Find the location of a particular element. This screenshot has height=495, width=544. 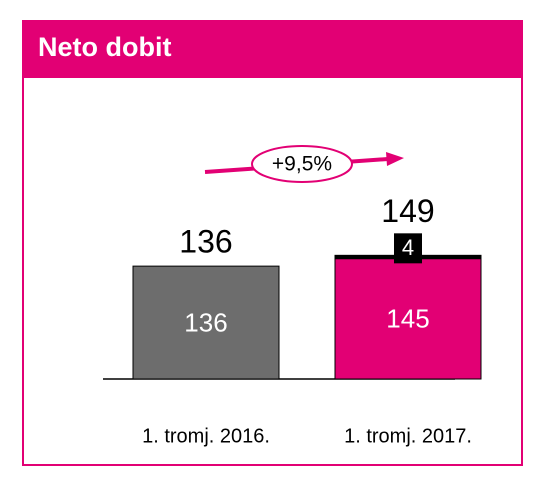

segment-label-box is located at coordinates (408, 248).